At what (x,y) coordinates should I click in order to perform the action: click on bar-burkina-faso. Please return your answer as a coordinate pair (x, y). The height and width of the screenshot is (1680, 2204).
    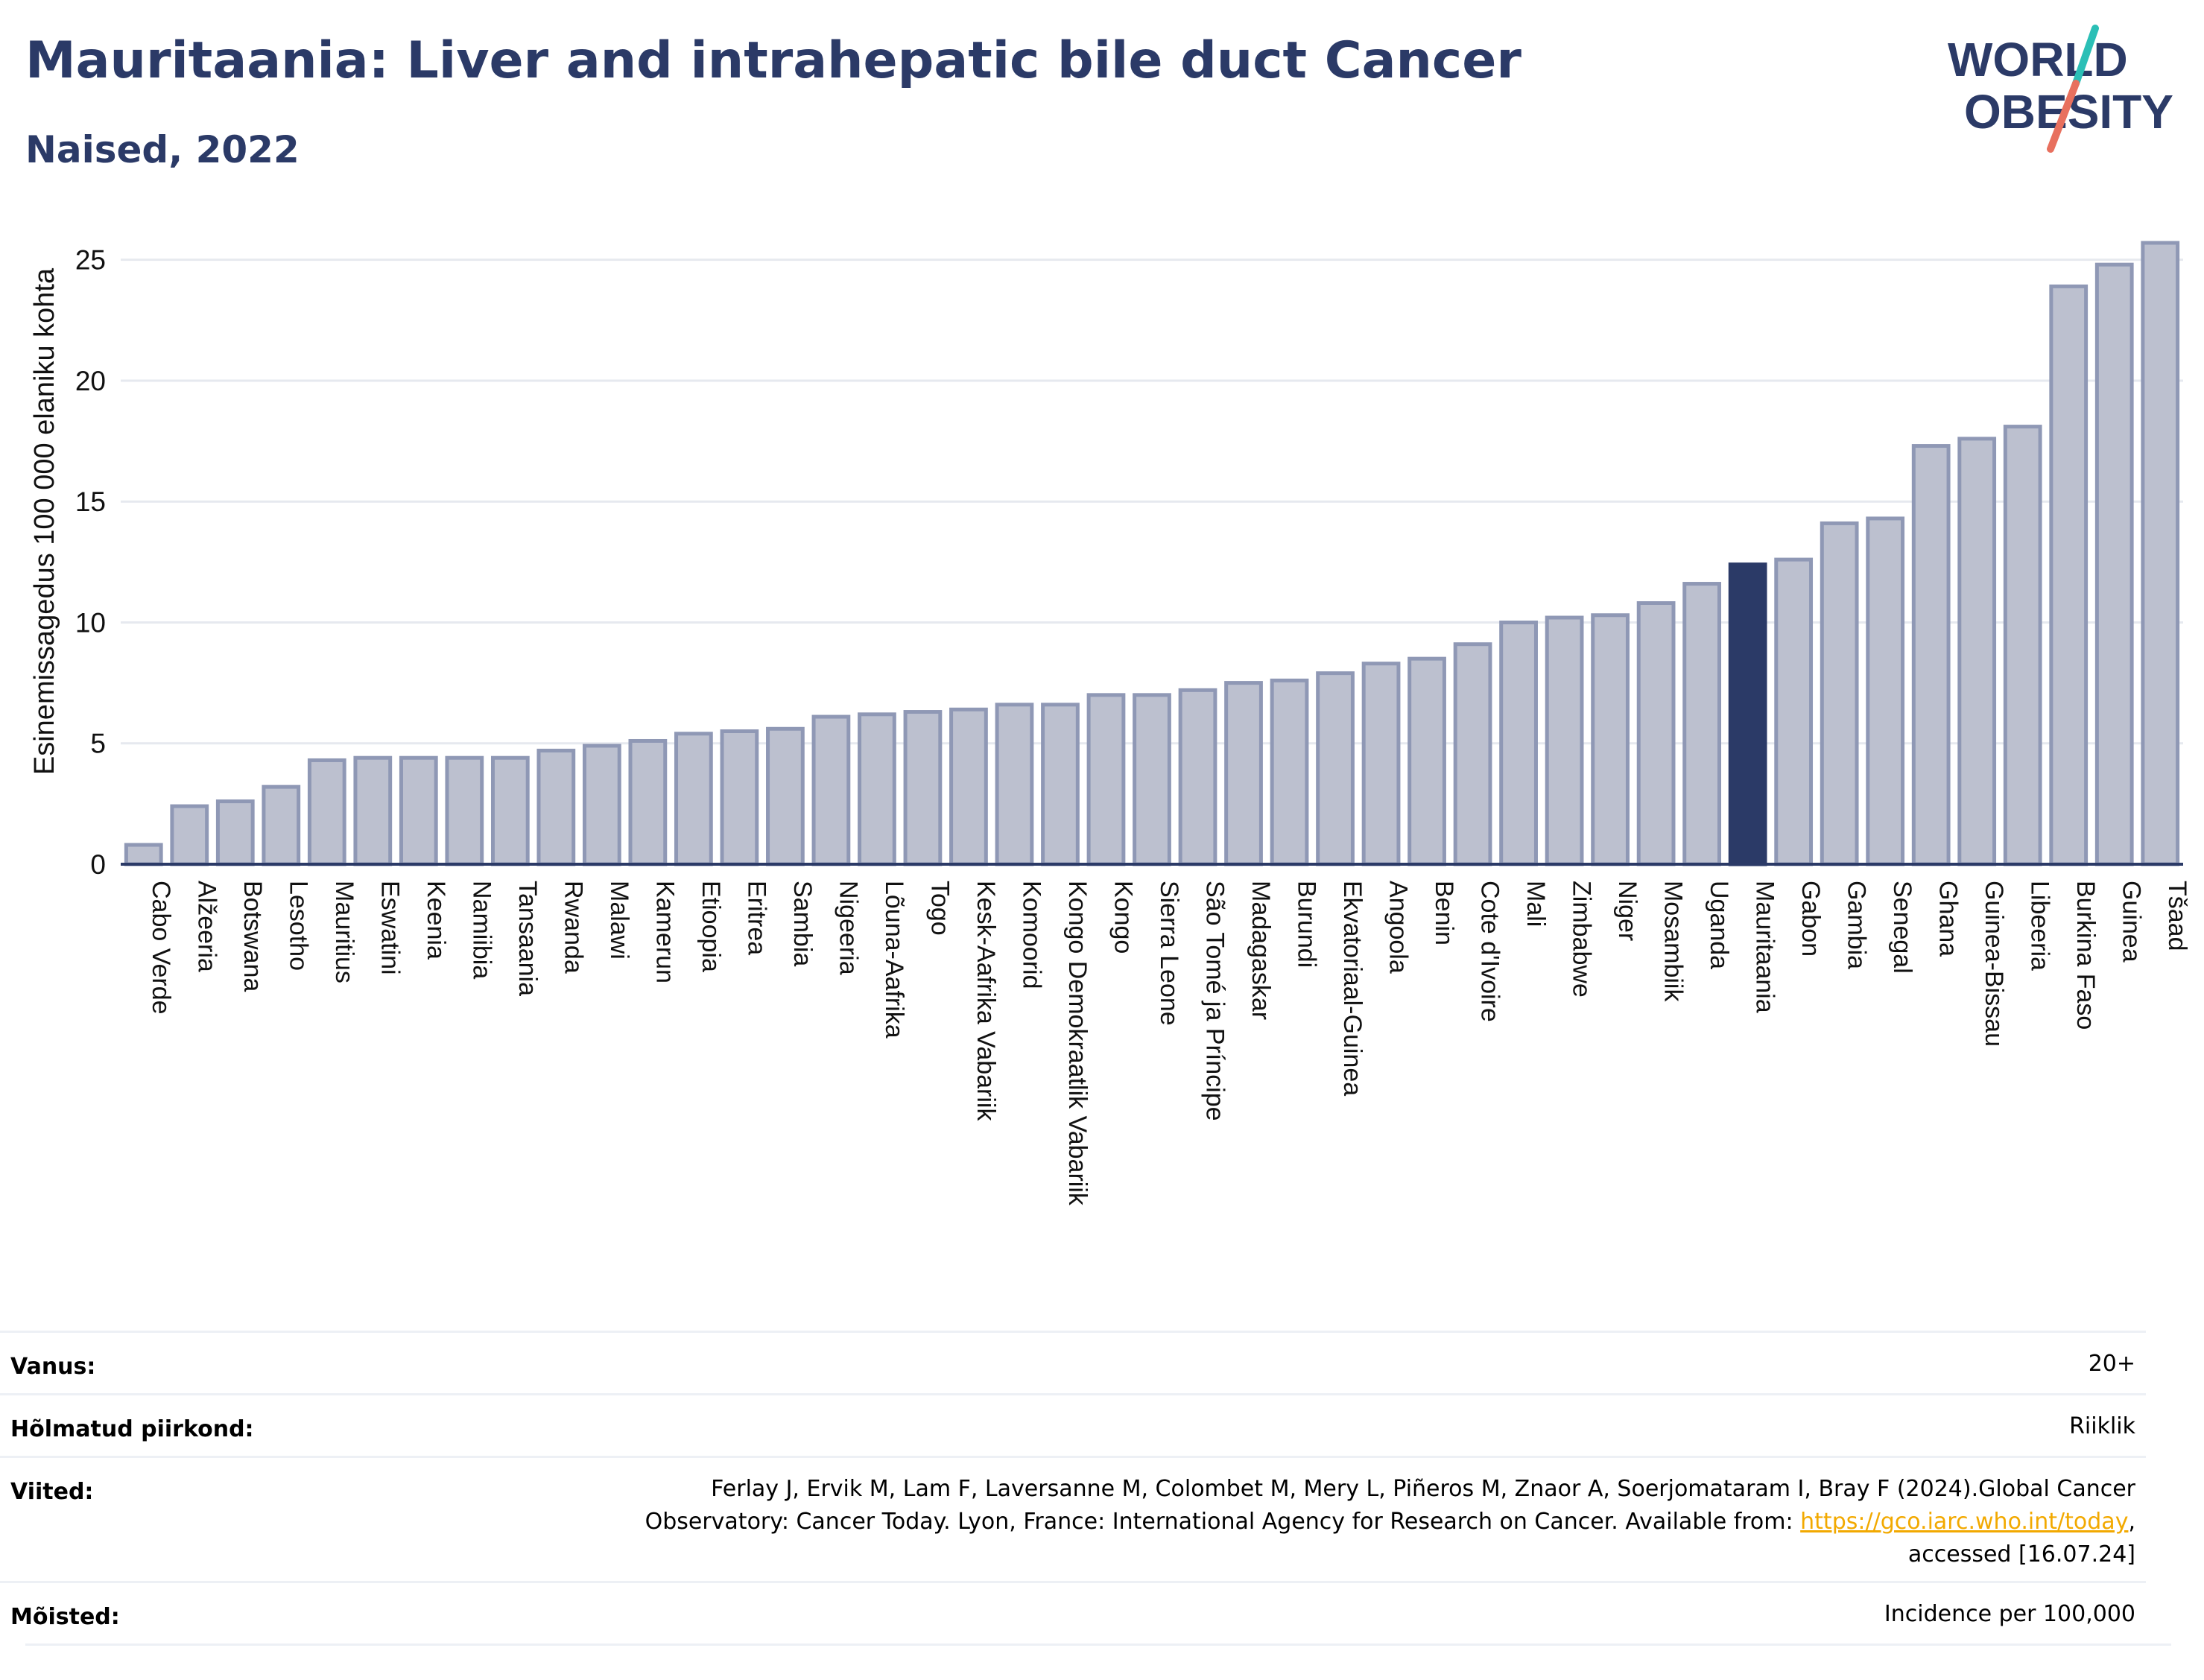
    Looking at the image, I should click on (2069, 575).